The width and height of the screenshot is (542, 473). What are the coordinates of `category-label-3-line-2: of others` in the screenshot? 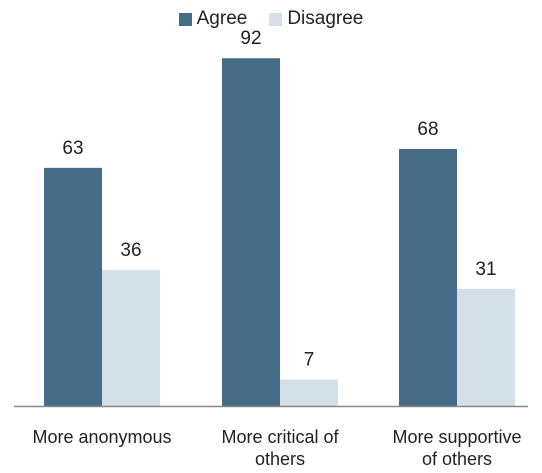 It's located at (457, 459).